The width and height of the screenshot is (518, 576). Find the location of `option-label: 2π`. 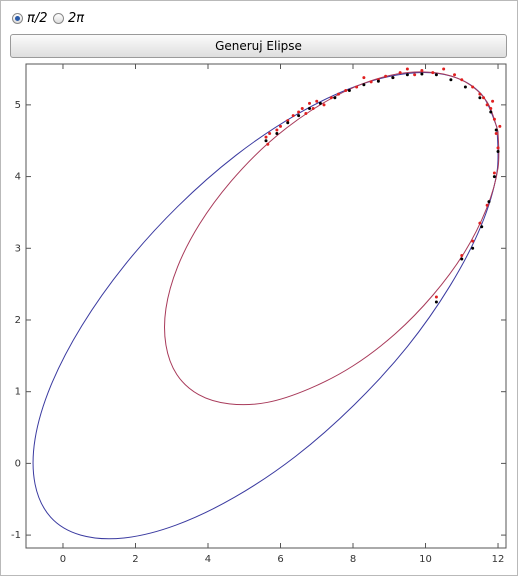

option-label: 2π is located at coordinates (76, 18).